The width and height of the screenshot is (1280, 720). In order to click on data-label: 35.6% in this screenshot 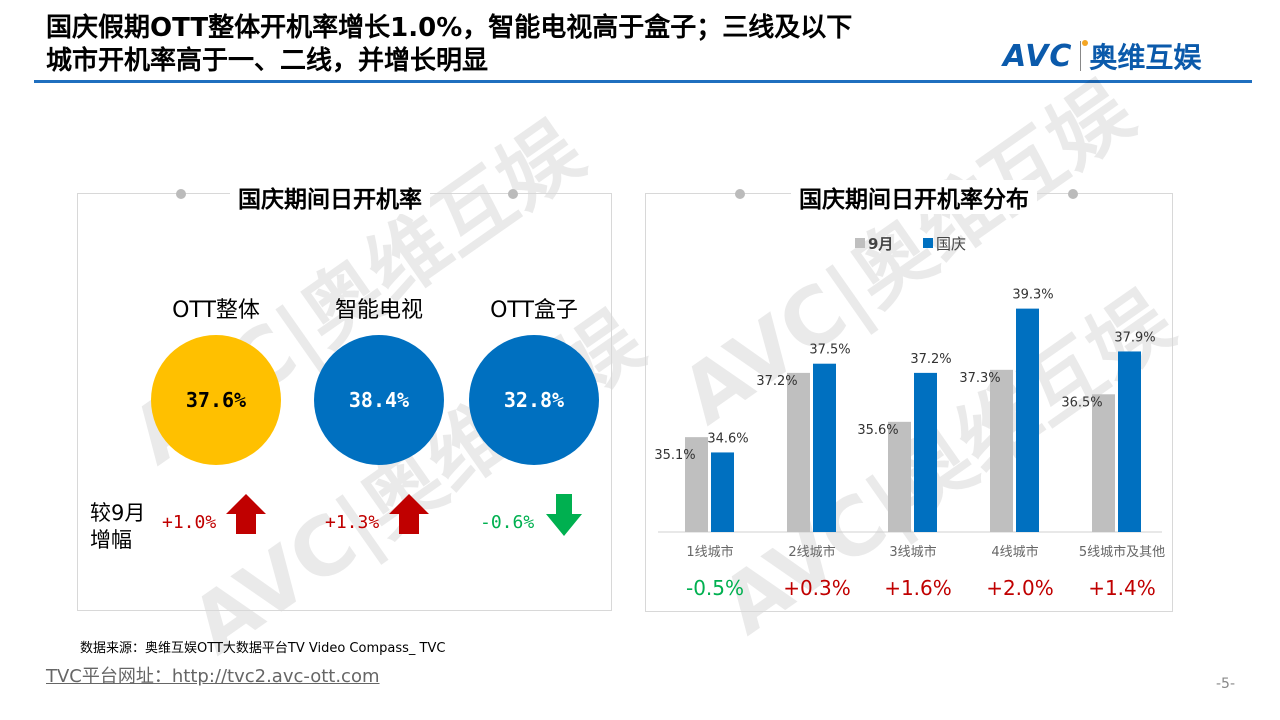, I will do `click(877, 430)`.